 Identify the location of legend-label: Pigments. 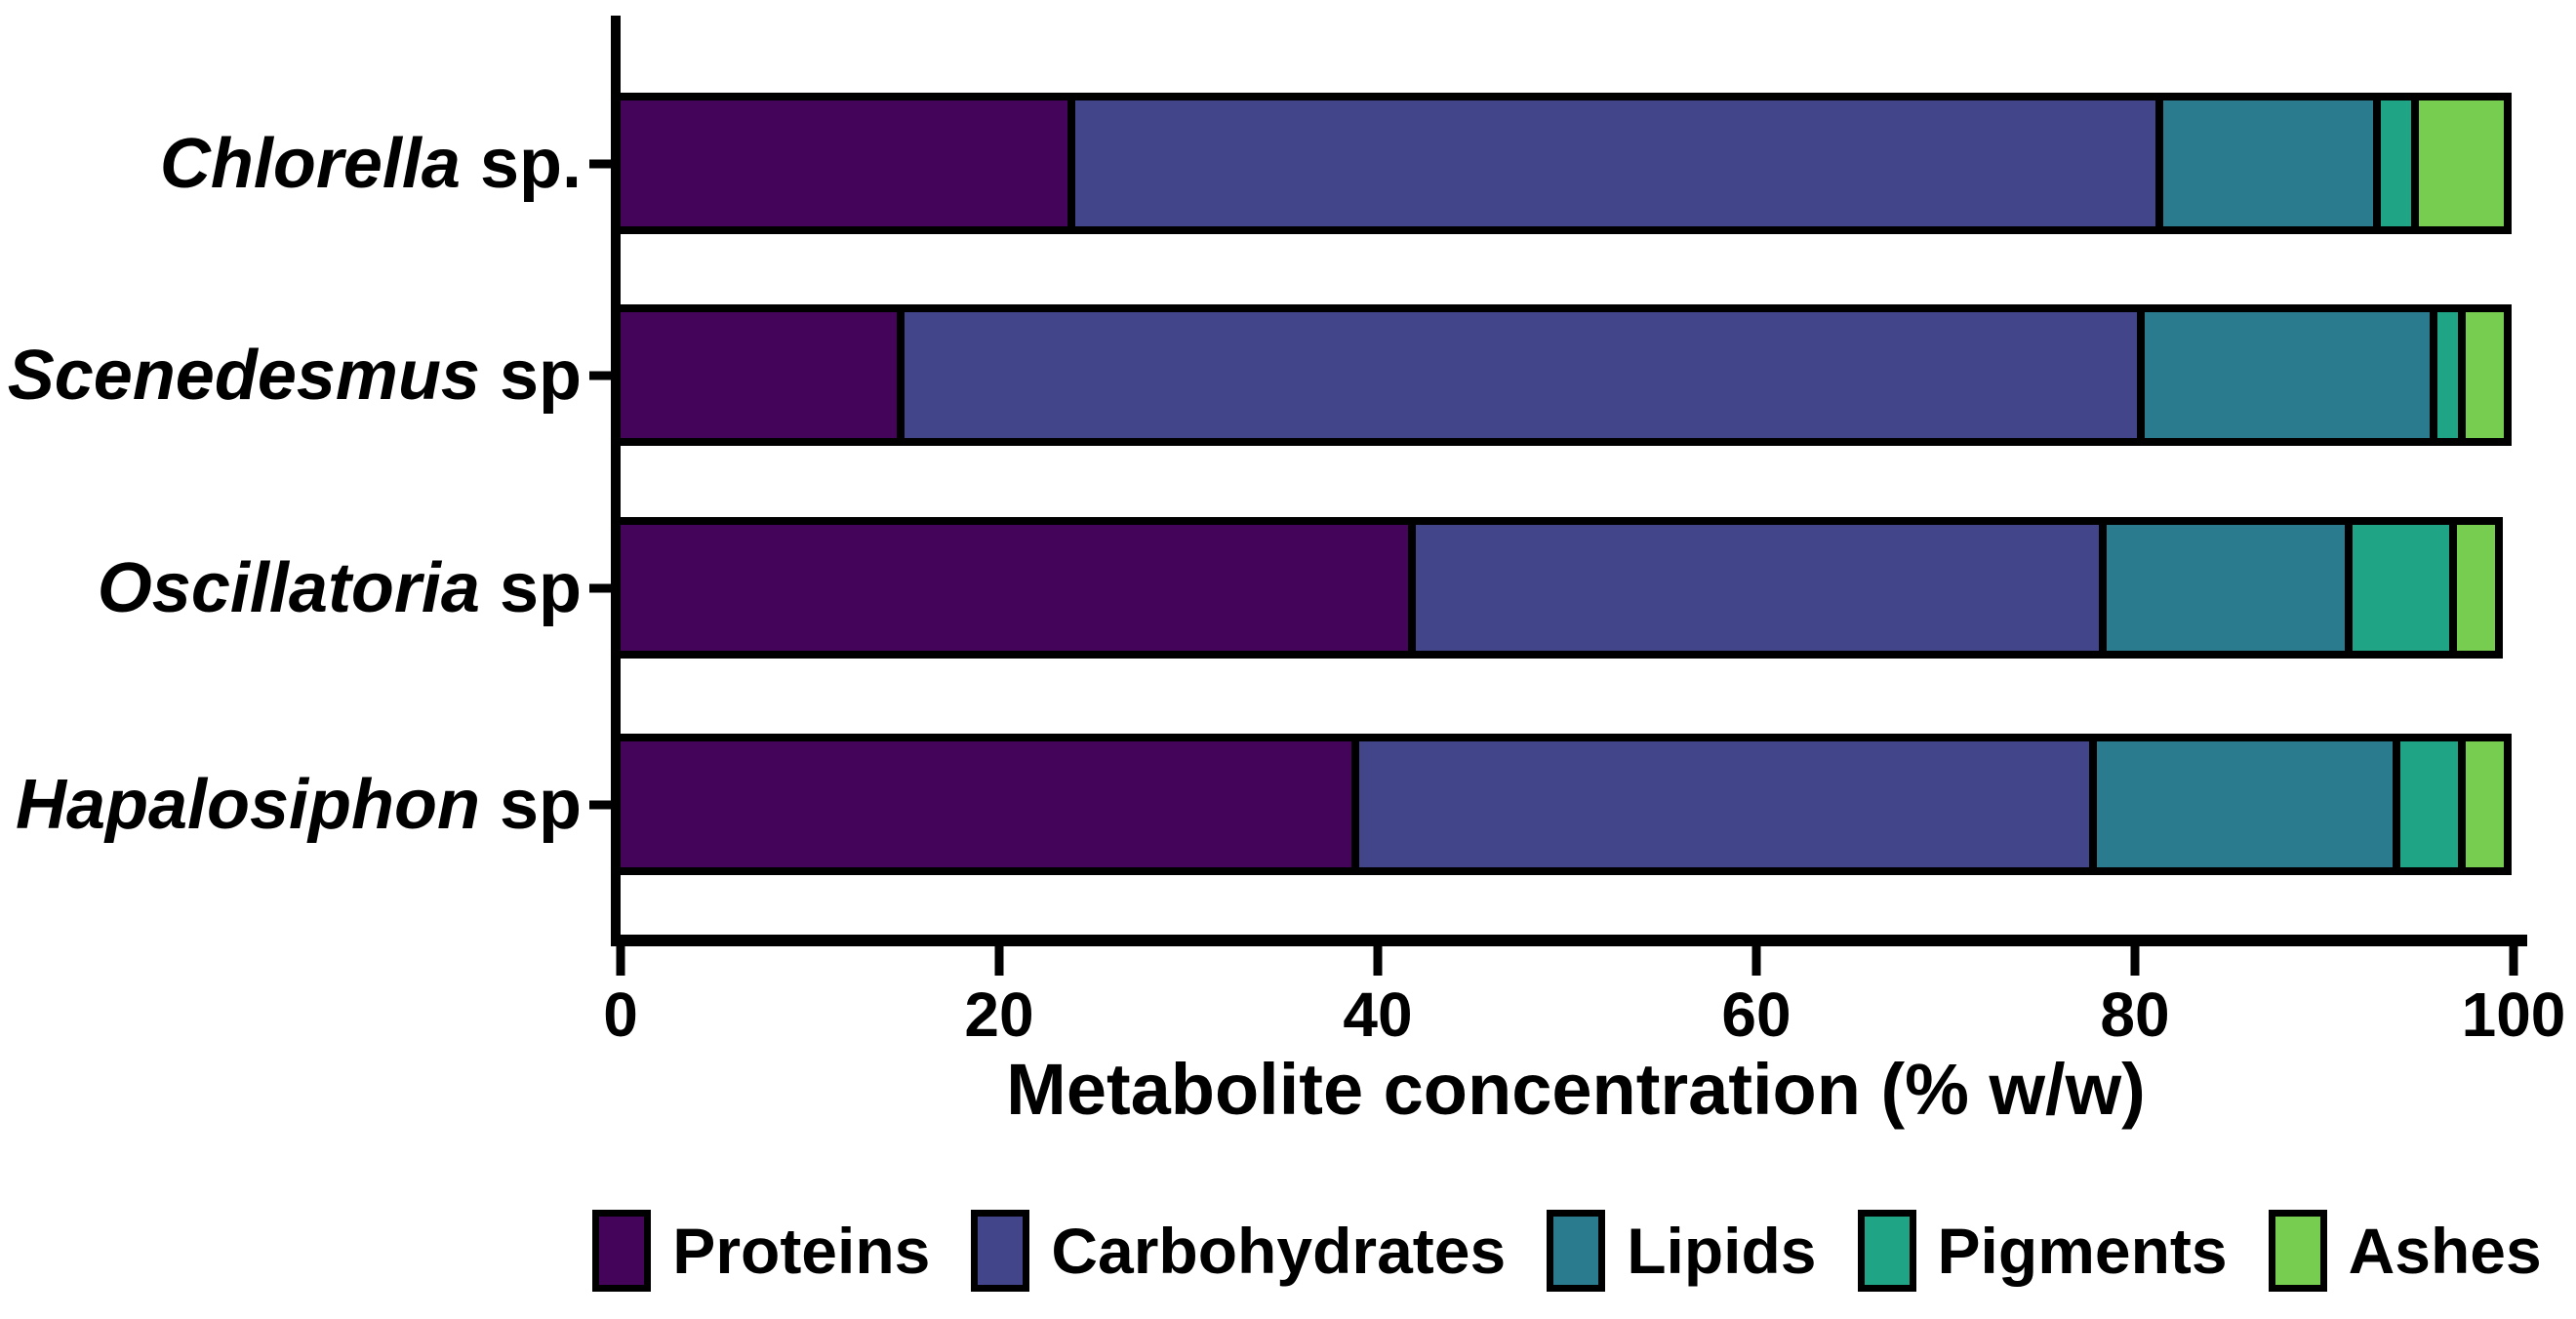
(2082, 1251).